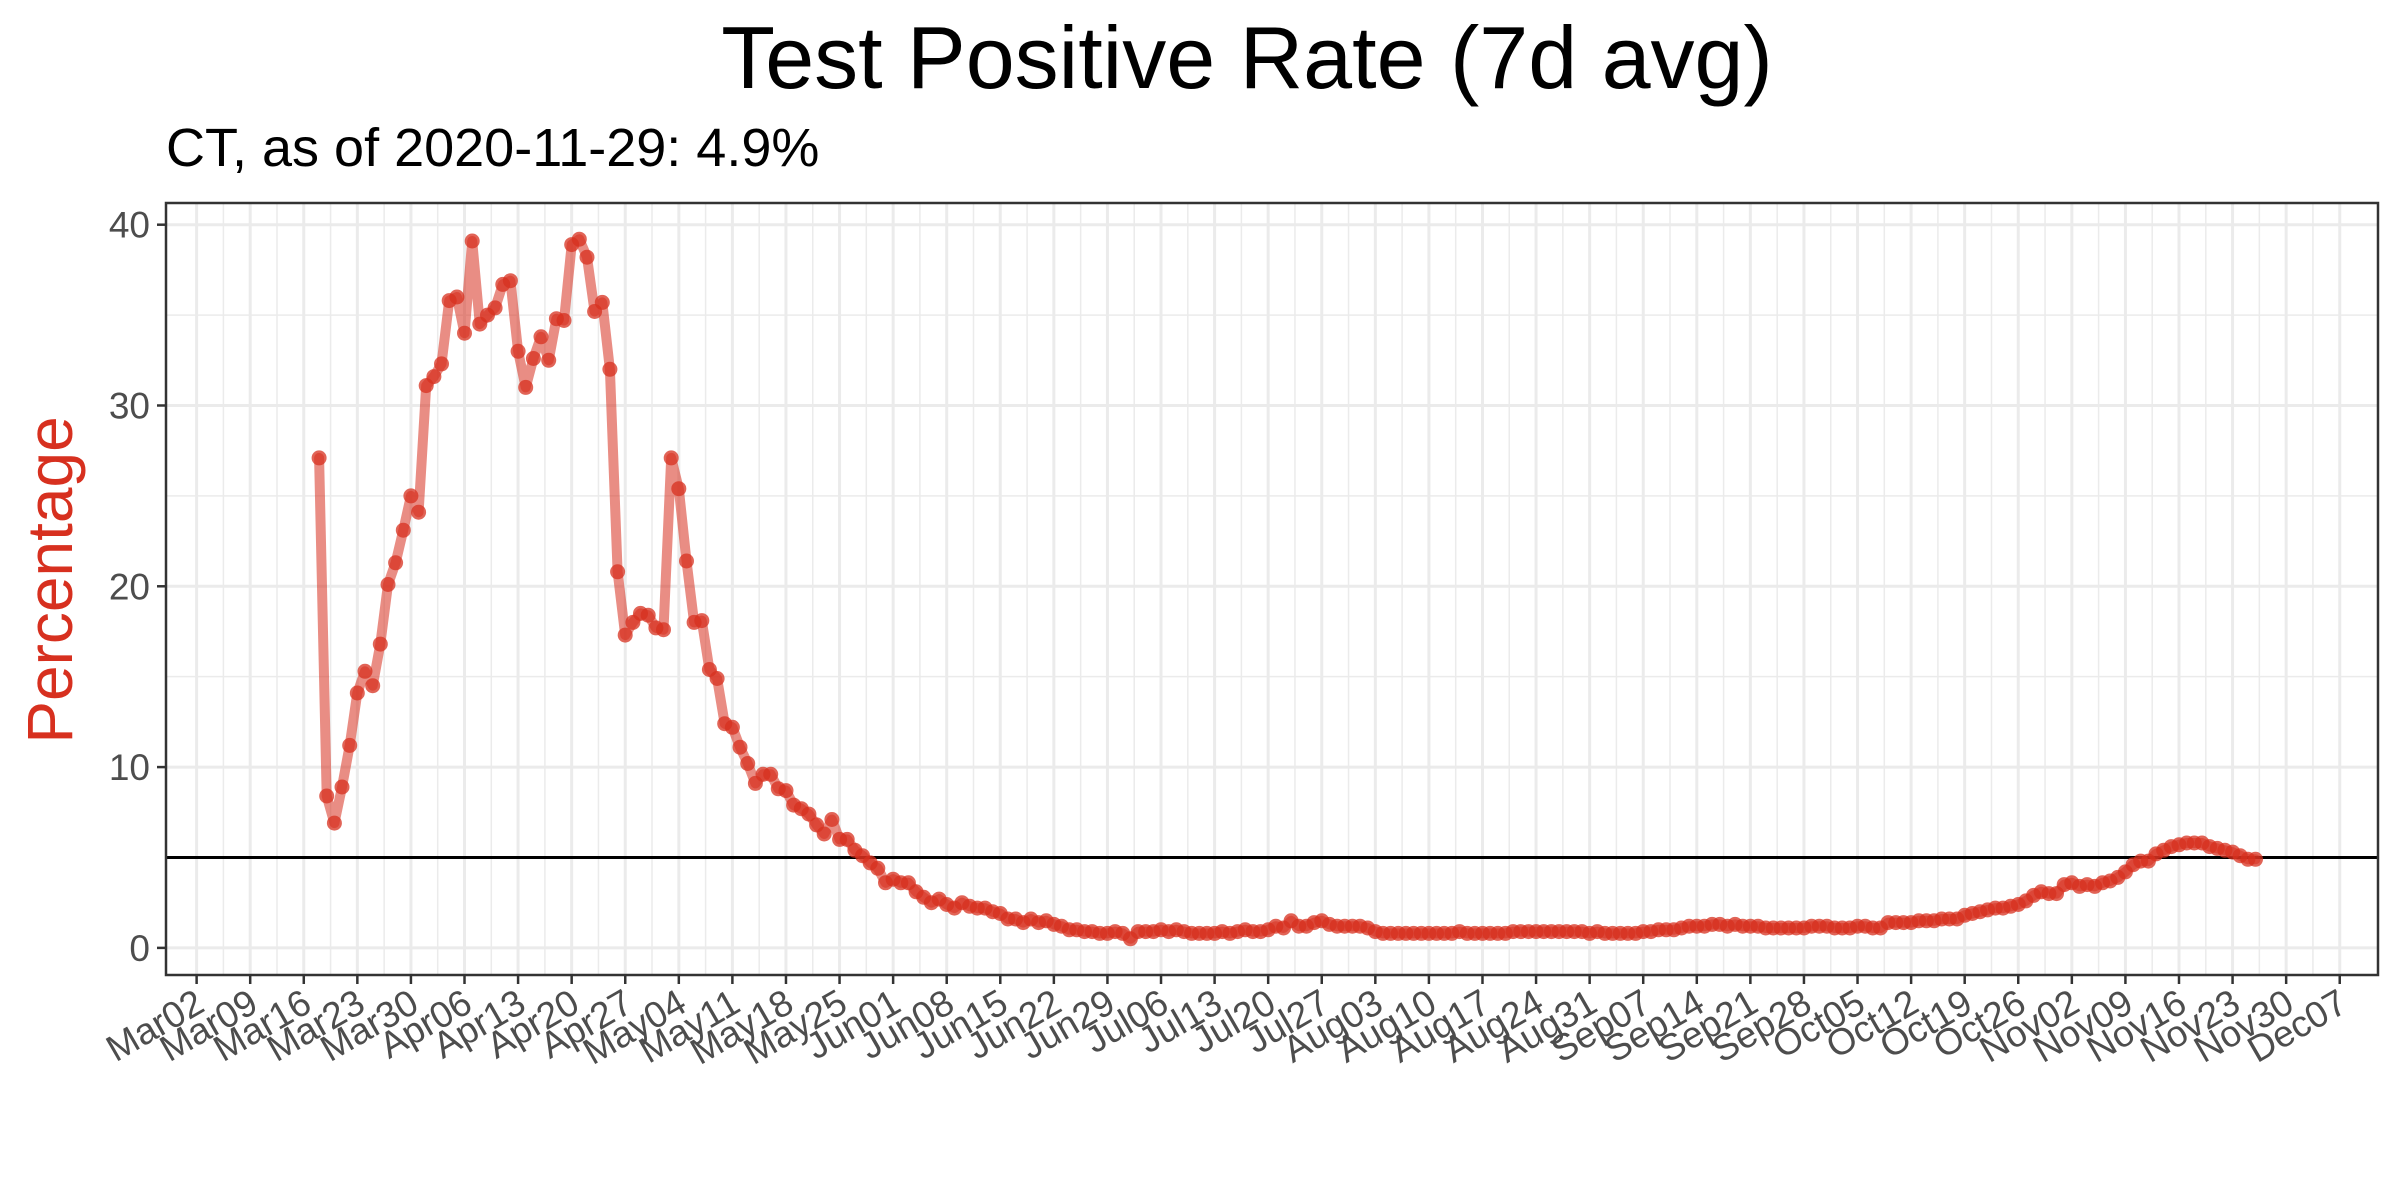 The image size is (2400, 1200). I want to click on y-axis-label: Percentage, so click(50, 579).